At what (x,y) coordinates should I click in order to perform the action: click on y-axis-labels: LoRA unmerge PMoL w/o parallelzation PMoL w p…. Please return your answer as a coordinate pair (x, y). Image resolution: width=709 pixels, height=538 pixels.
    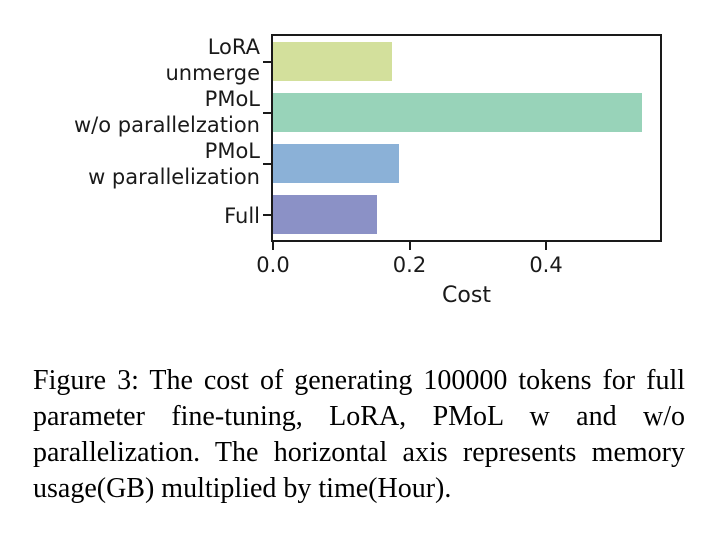
    Looking at the image, I should click on (130, 138).